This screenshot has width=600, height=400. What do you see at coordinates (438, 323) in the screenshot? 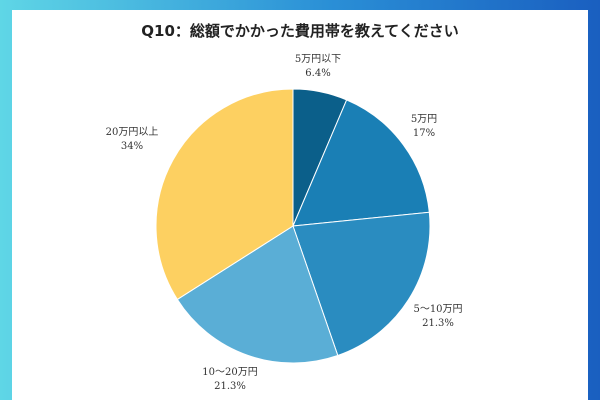
I see `slice-value-label-3: 21.3%` at bounding box center [438, 323].